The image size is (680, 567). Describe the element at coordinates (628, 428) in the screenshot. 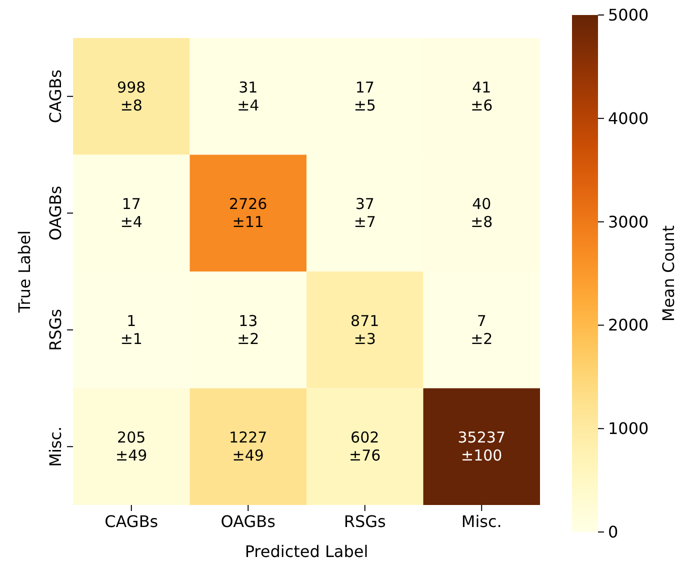

I see `color-bar-label: 1000` at that location.